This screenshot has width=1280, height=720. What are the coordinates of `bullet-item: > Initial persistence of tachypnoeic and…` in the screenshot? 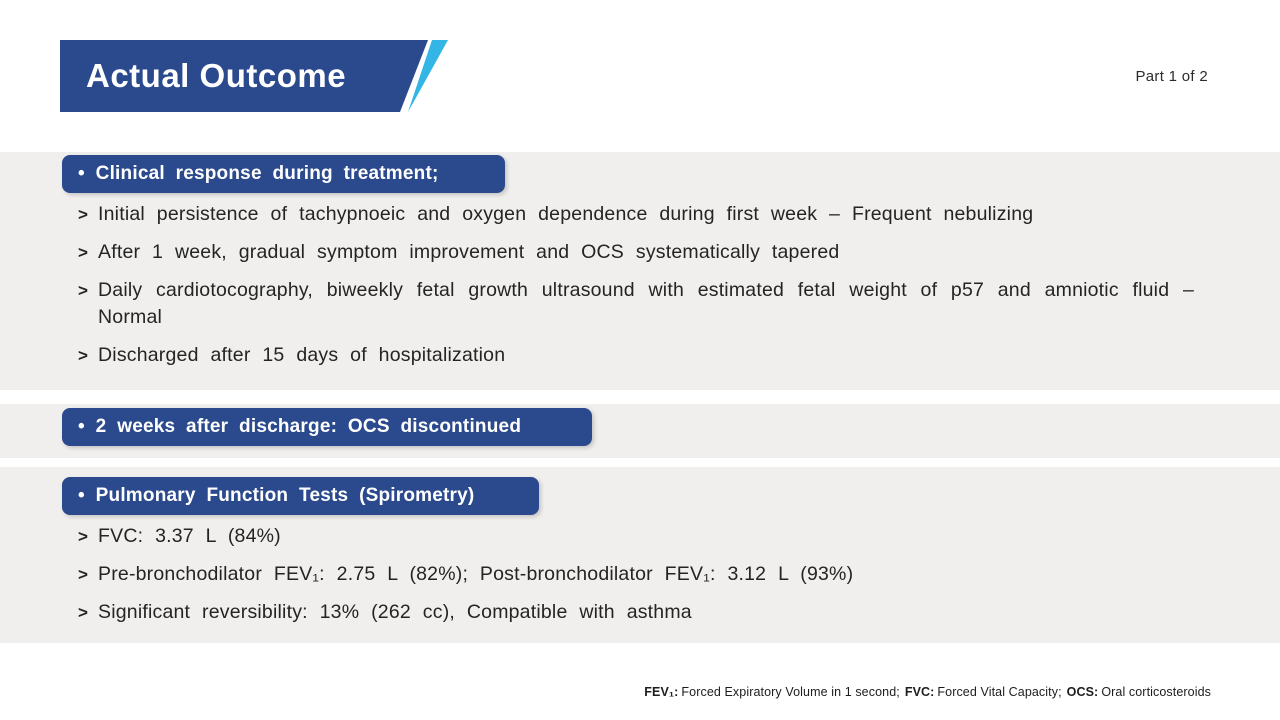 It's located at (636, 214).